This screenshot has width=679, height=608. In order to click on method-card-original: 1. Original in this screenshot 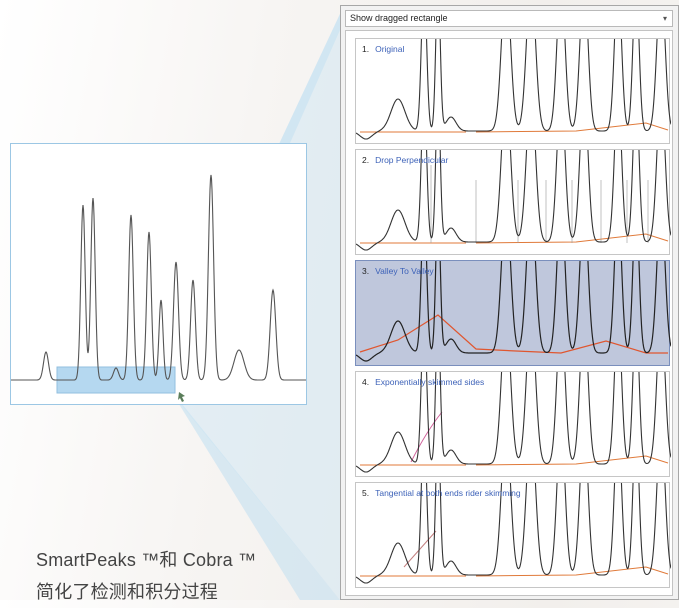, I will do `click(513, 91)`.